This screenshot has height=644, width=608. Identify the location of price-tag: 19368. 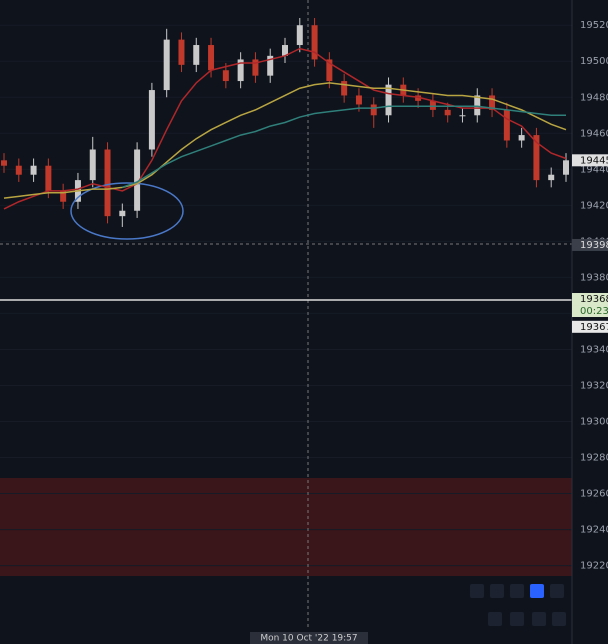
(594, 299).